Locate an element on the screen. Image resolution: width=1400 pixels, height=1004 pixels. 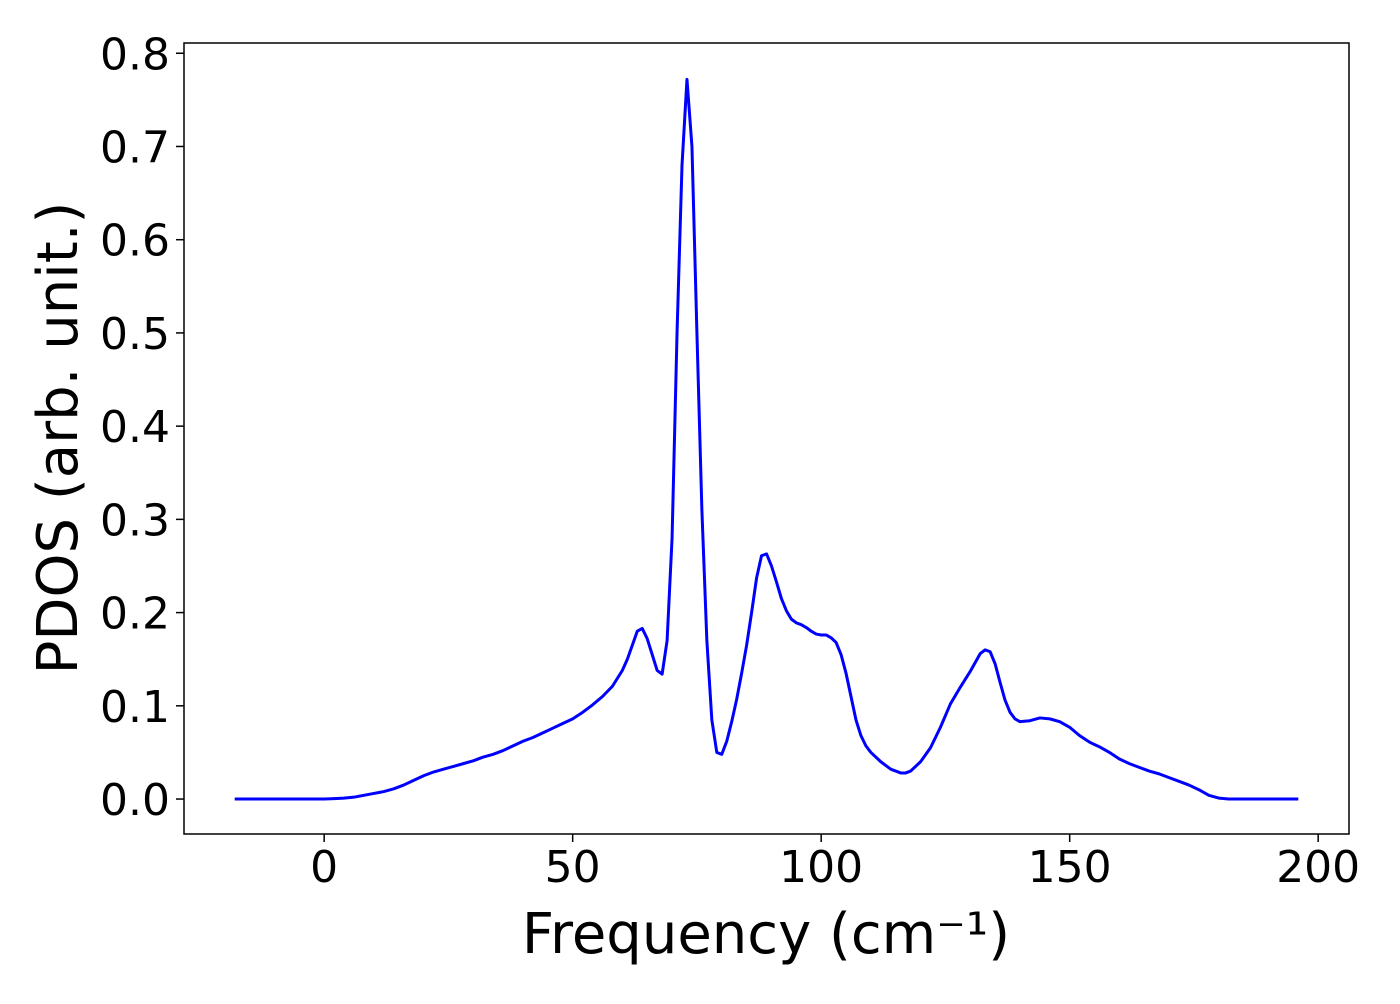
y-tick-label: 0.6 is located at coordinates (135, 241).